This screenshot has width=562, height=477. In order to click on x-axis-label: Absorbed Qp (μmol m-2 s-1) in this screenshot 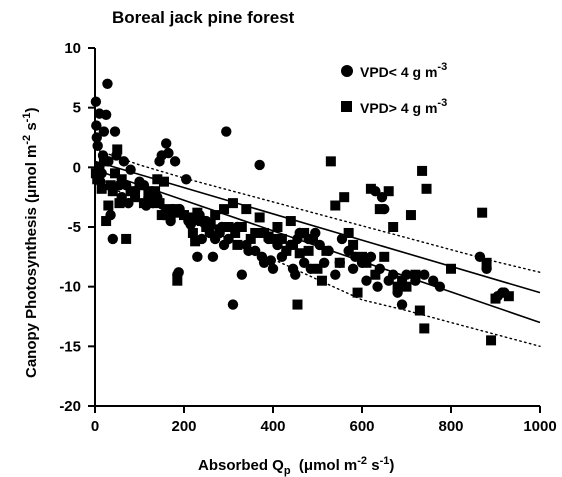, I will do `click(296, 466)`.